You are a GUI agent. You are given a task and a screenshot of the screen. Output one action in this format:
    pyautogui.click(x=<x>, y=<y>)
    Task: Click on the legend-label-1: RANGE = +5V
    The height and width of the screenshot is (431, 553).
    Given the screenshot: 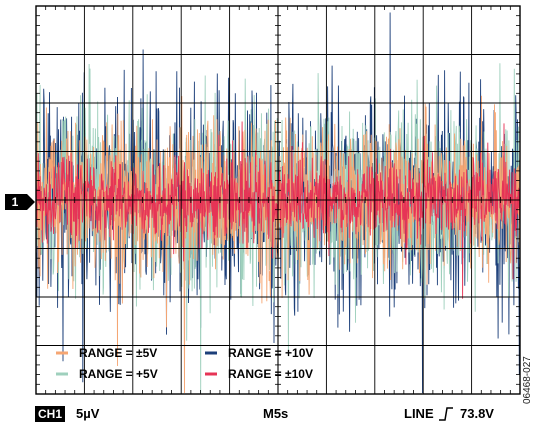 What is the action you would take?
    pyautogui.click(x=118, y=374)
    